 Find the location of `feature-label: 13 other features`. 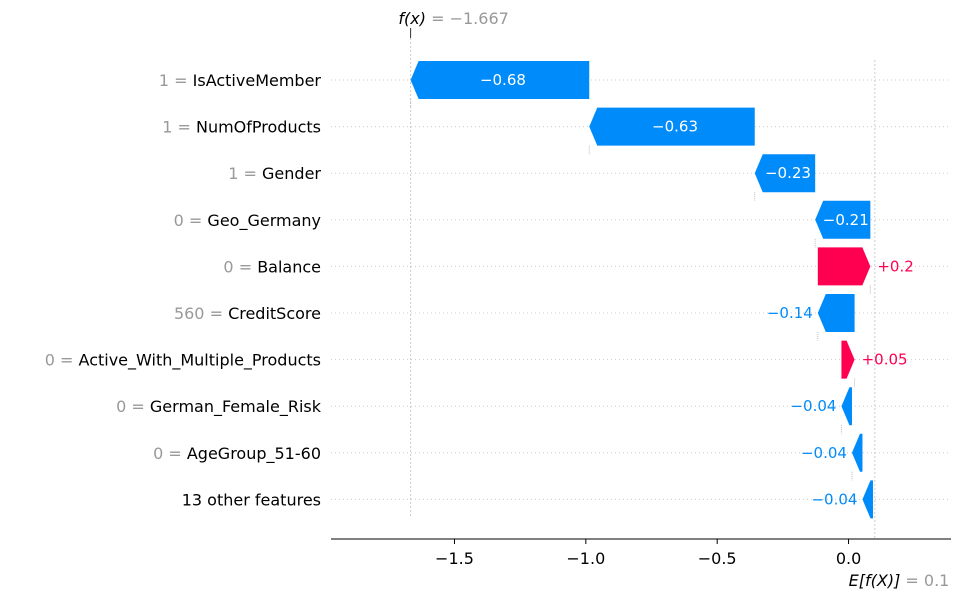

feature-label: 13 other features is located at coordinates (251, 499).